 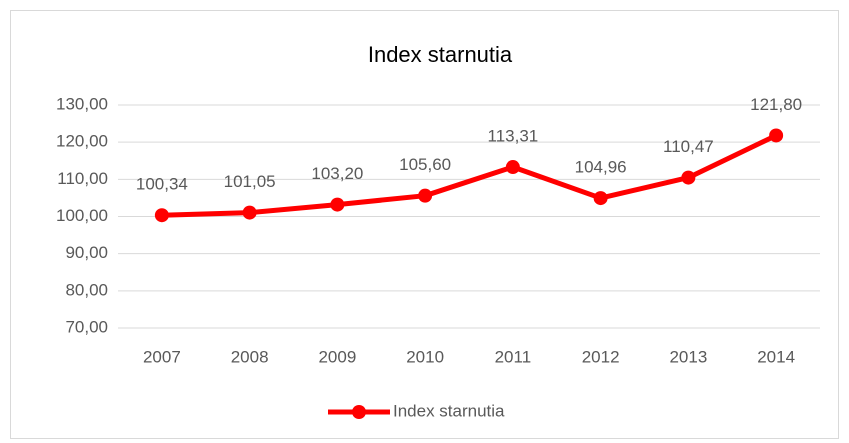 What do you see at coordinates (469, 175) in the screenshot?
I see `series-line` at bounding box center [469, 175].